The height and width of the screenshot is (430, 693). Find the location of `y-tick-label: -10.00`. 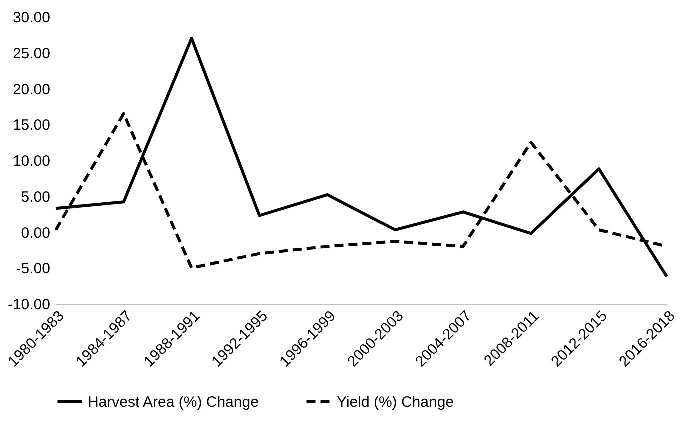

y-tick-label: -10.00 is located at coordinates (29, 305).